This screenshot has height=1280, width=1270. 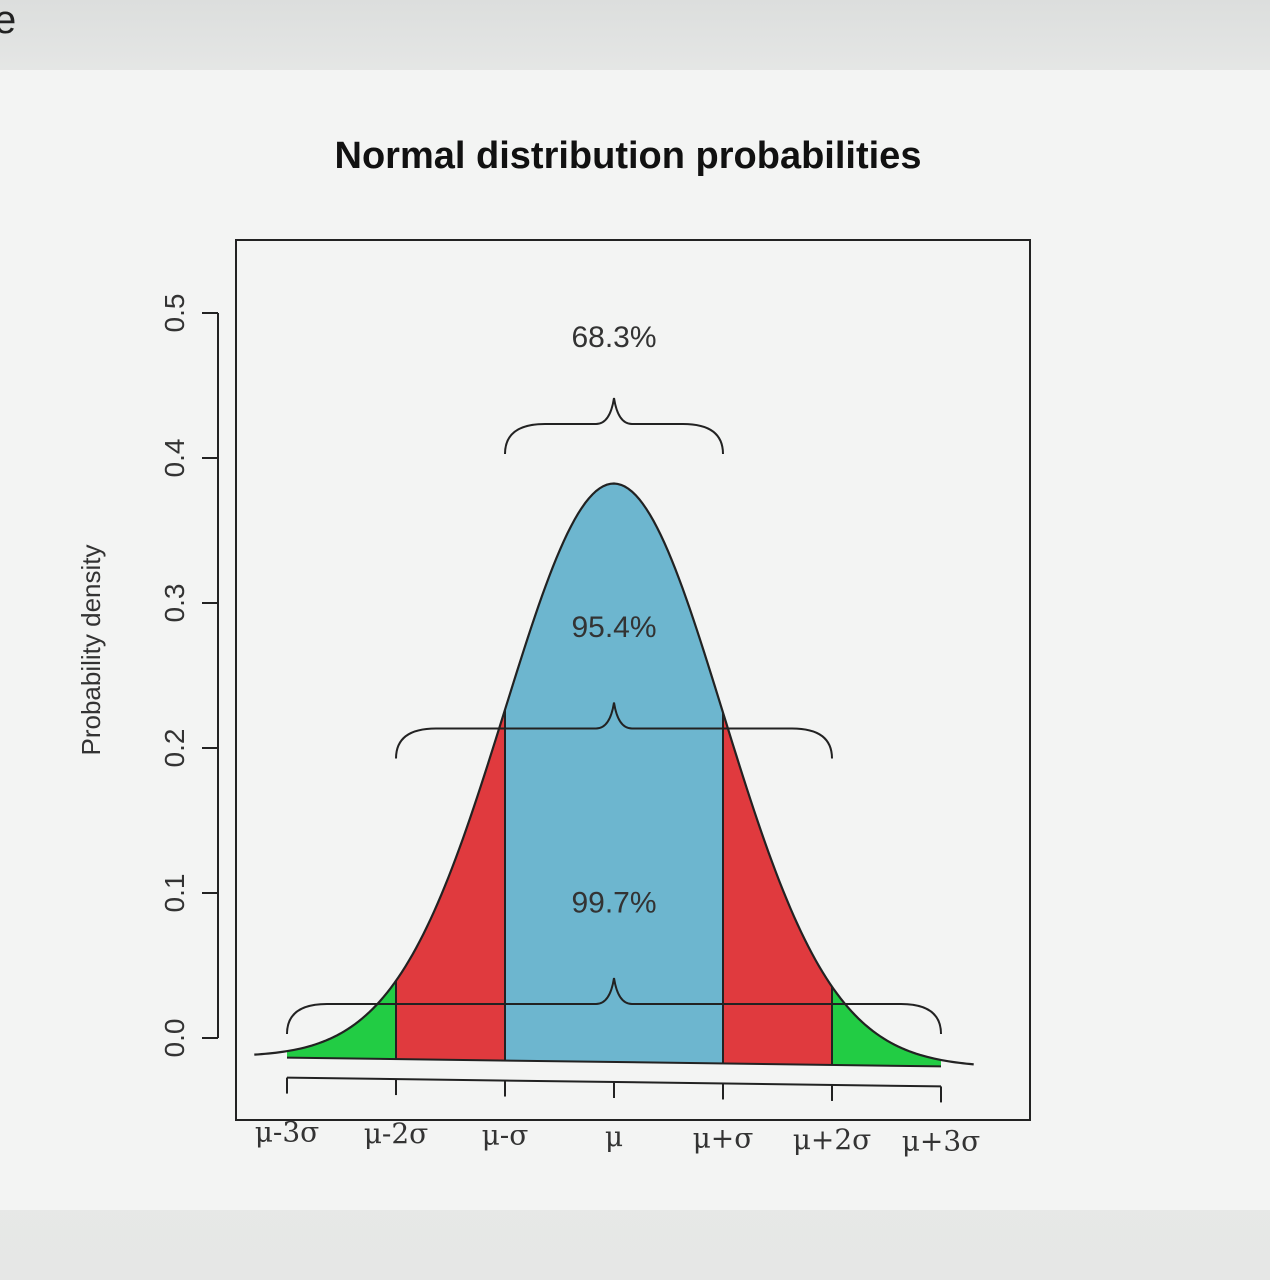 What do you see at coordinates (832, 1139) in the screenshot?
I see `x-tick-label-5: μ+2σ` at bounding box center [832, 1139].